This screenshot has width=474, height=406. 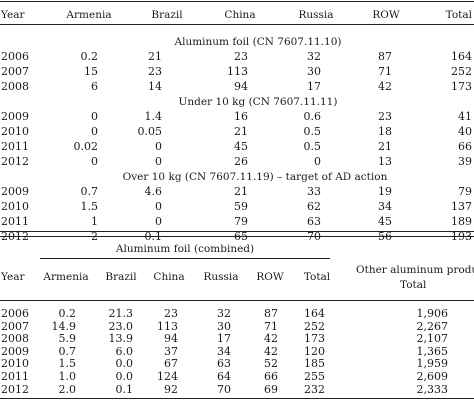 What do you see at coordinates (15, 351) in the screenshot?
I see `cell-year: 2009` at bounding box center [15, 351].